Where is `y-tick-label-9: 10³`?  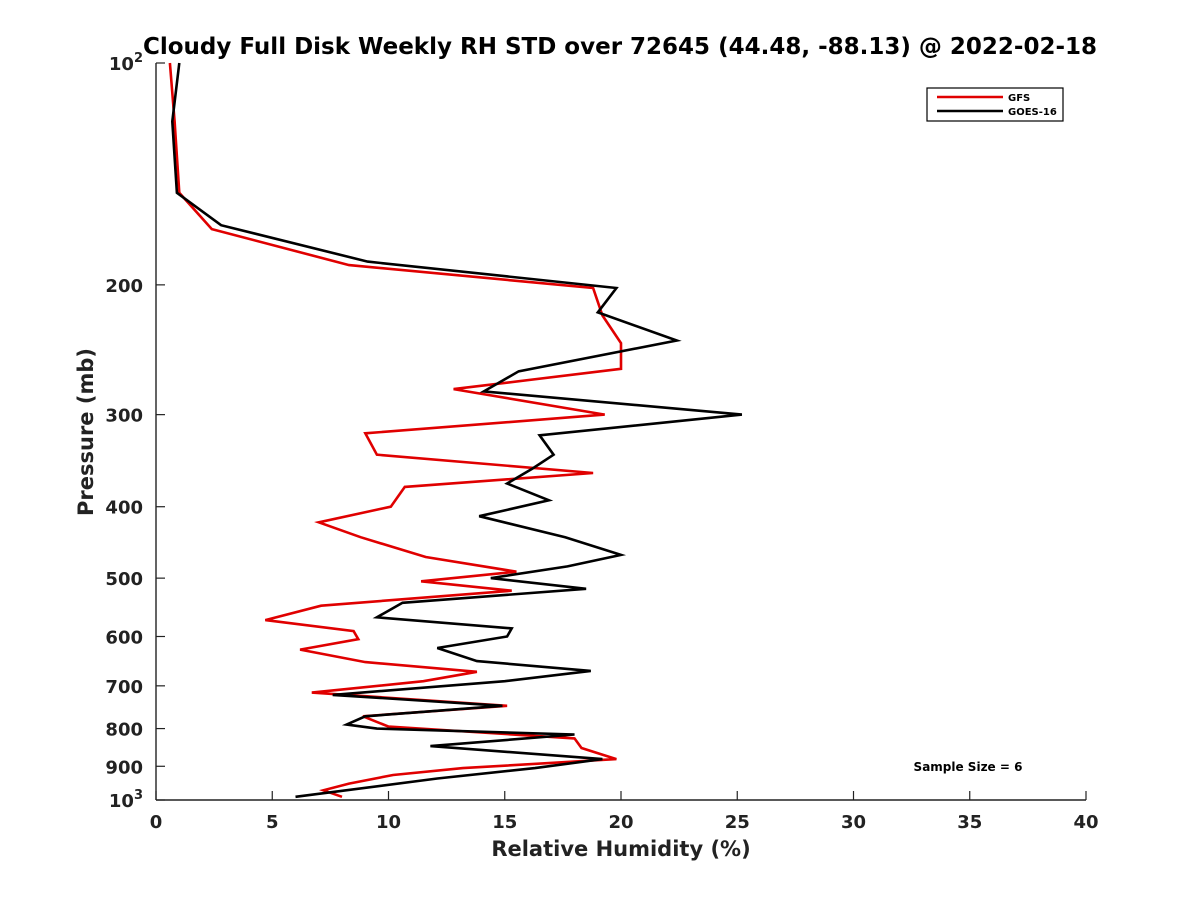
y-tick-label-9: 10³ is located at coordinates (126, 800).